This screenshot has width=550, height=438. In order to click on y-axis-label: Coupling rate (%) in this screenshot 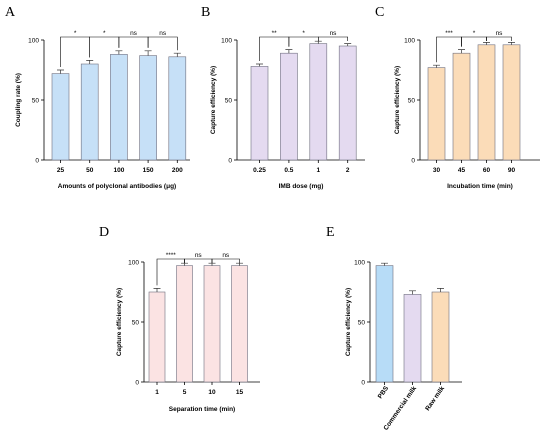, I will do `click(18, 100)`.